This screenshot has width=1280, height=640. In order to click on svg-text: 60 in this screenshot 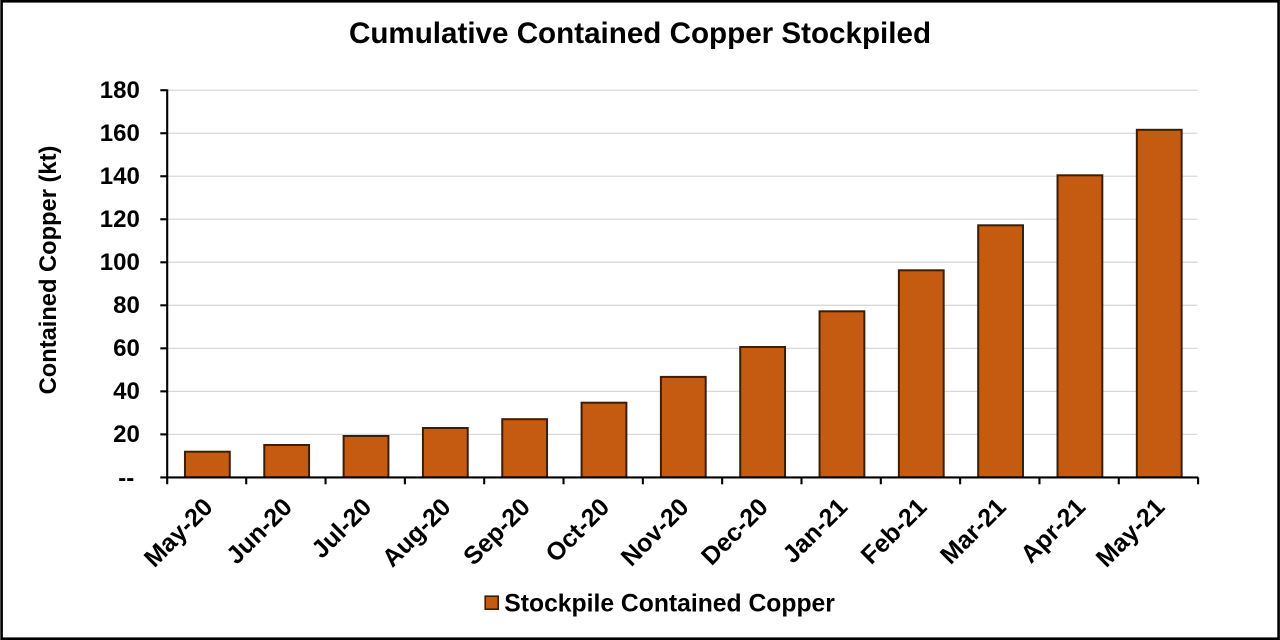, I will do `click(126, 348)`.